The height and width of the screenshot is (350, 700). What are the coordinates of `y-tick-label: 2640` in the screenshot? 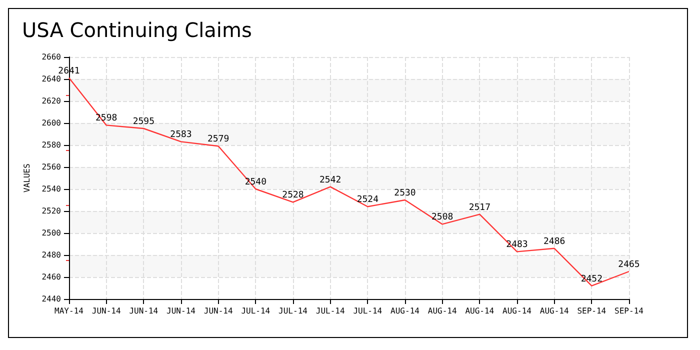 It's located at (52, 79).